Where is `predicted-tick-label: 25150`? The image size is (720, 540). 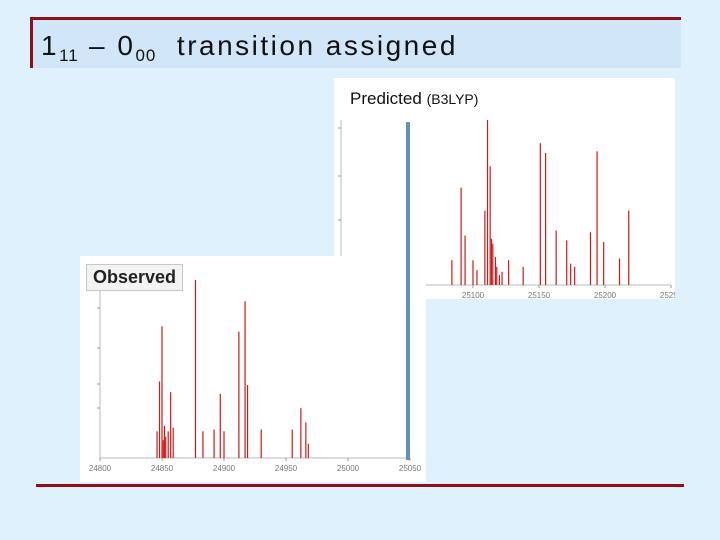 predicted-tick-label: 25150 is located at coordinates (539, 295).